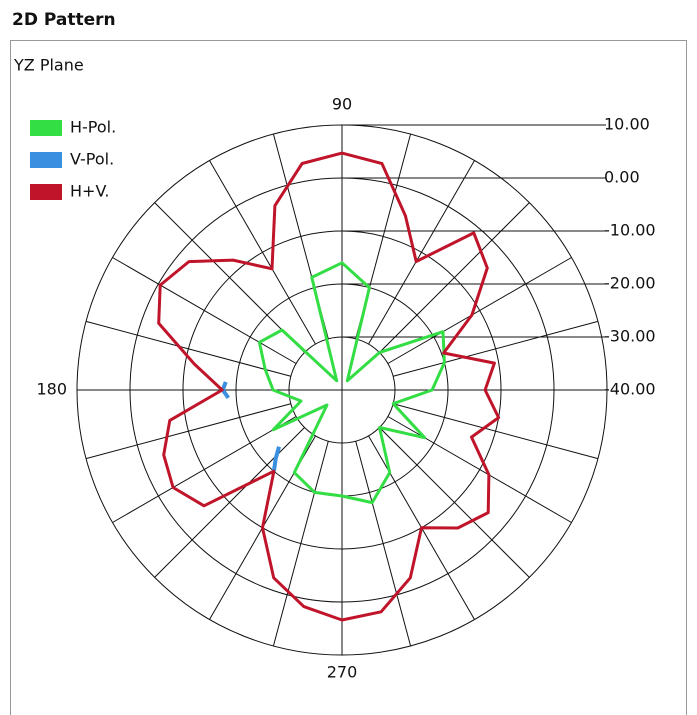 This screenshot has width=697, height=715. Describe the element at coordinates (64, 20) in the screenshot. I see `header-title: 2D Pattern` at that location.